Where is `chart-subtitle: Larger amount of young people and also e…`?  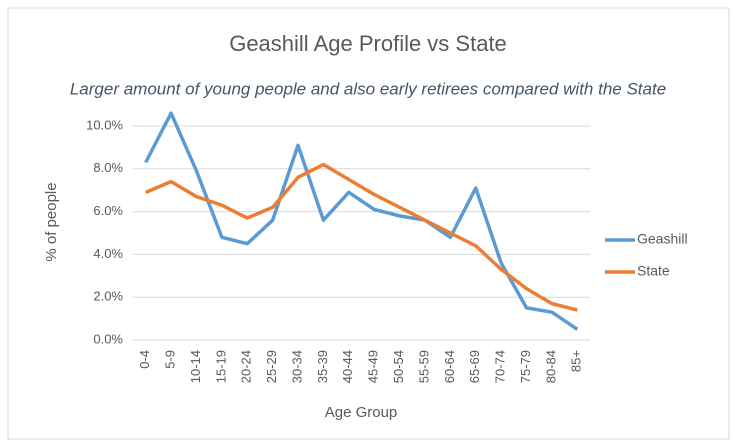 chart-subtitle: Larger amount of young people and also e… is located at coordinates (368, 88).